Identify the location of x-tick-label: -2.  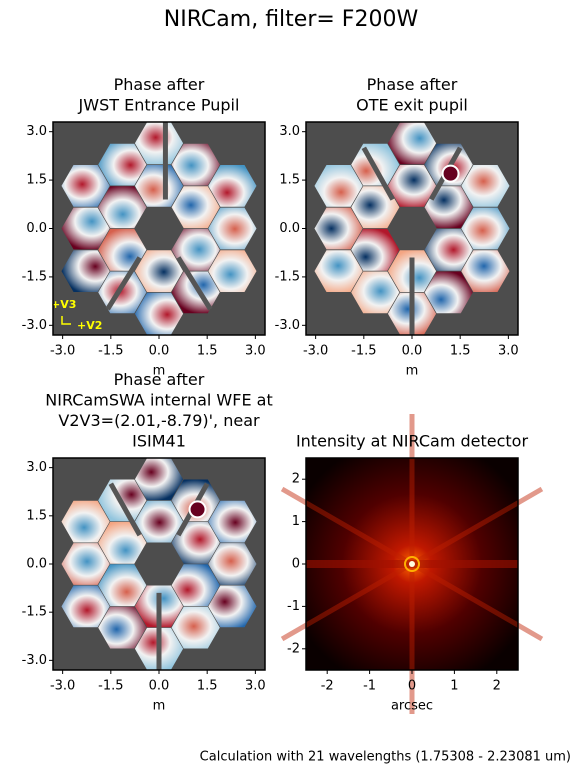
(327, 686).